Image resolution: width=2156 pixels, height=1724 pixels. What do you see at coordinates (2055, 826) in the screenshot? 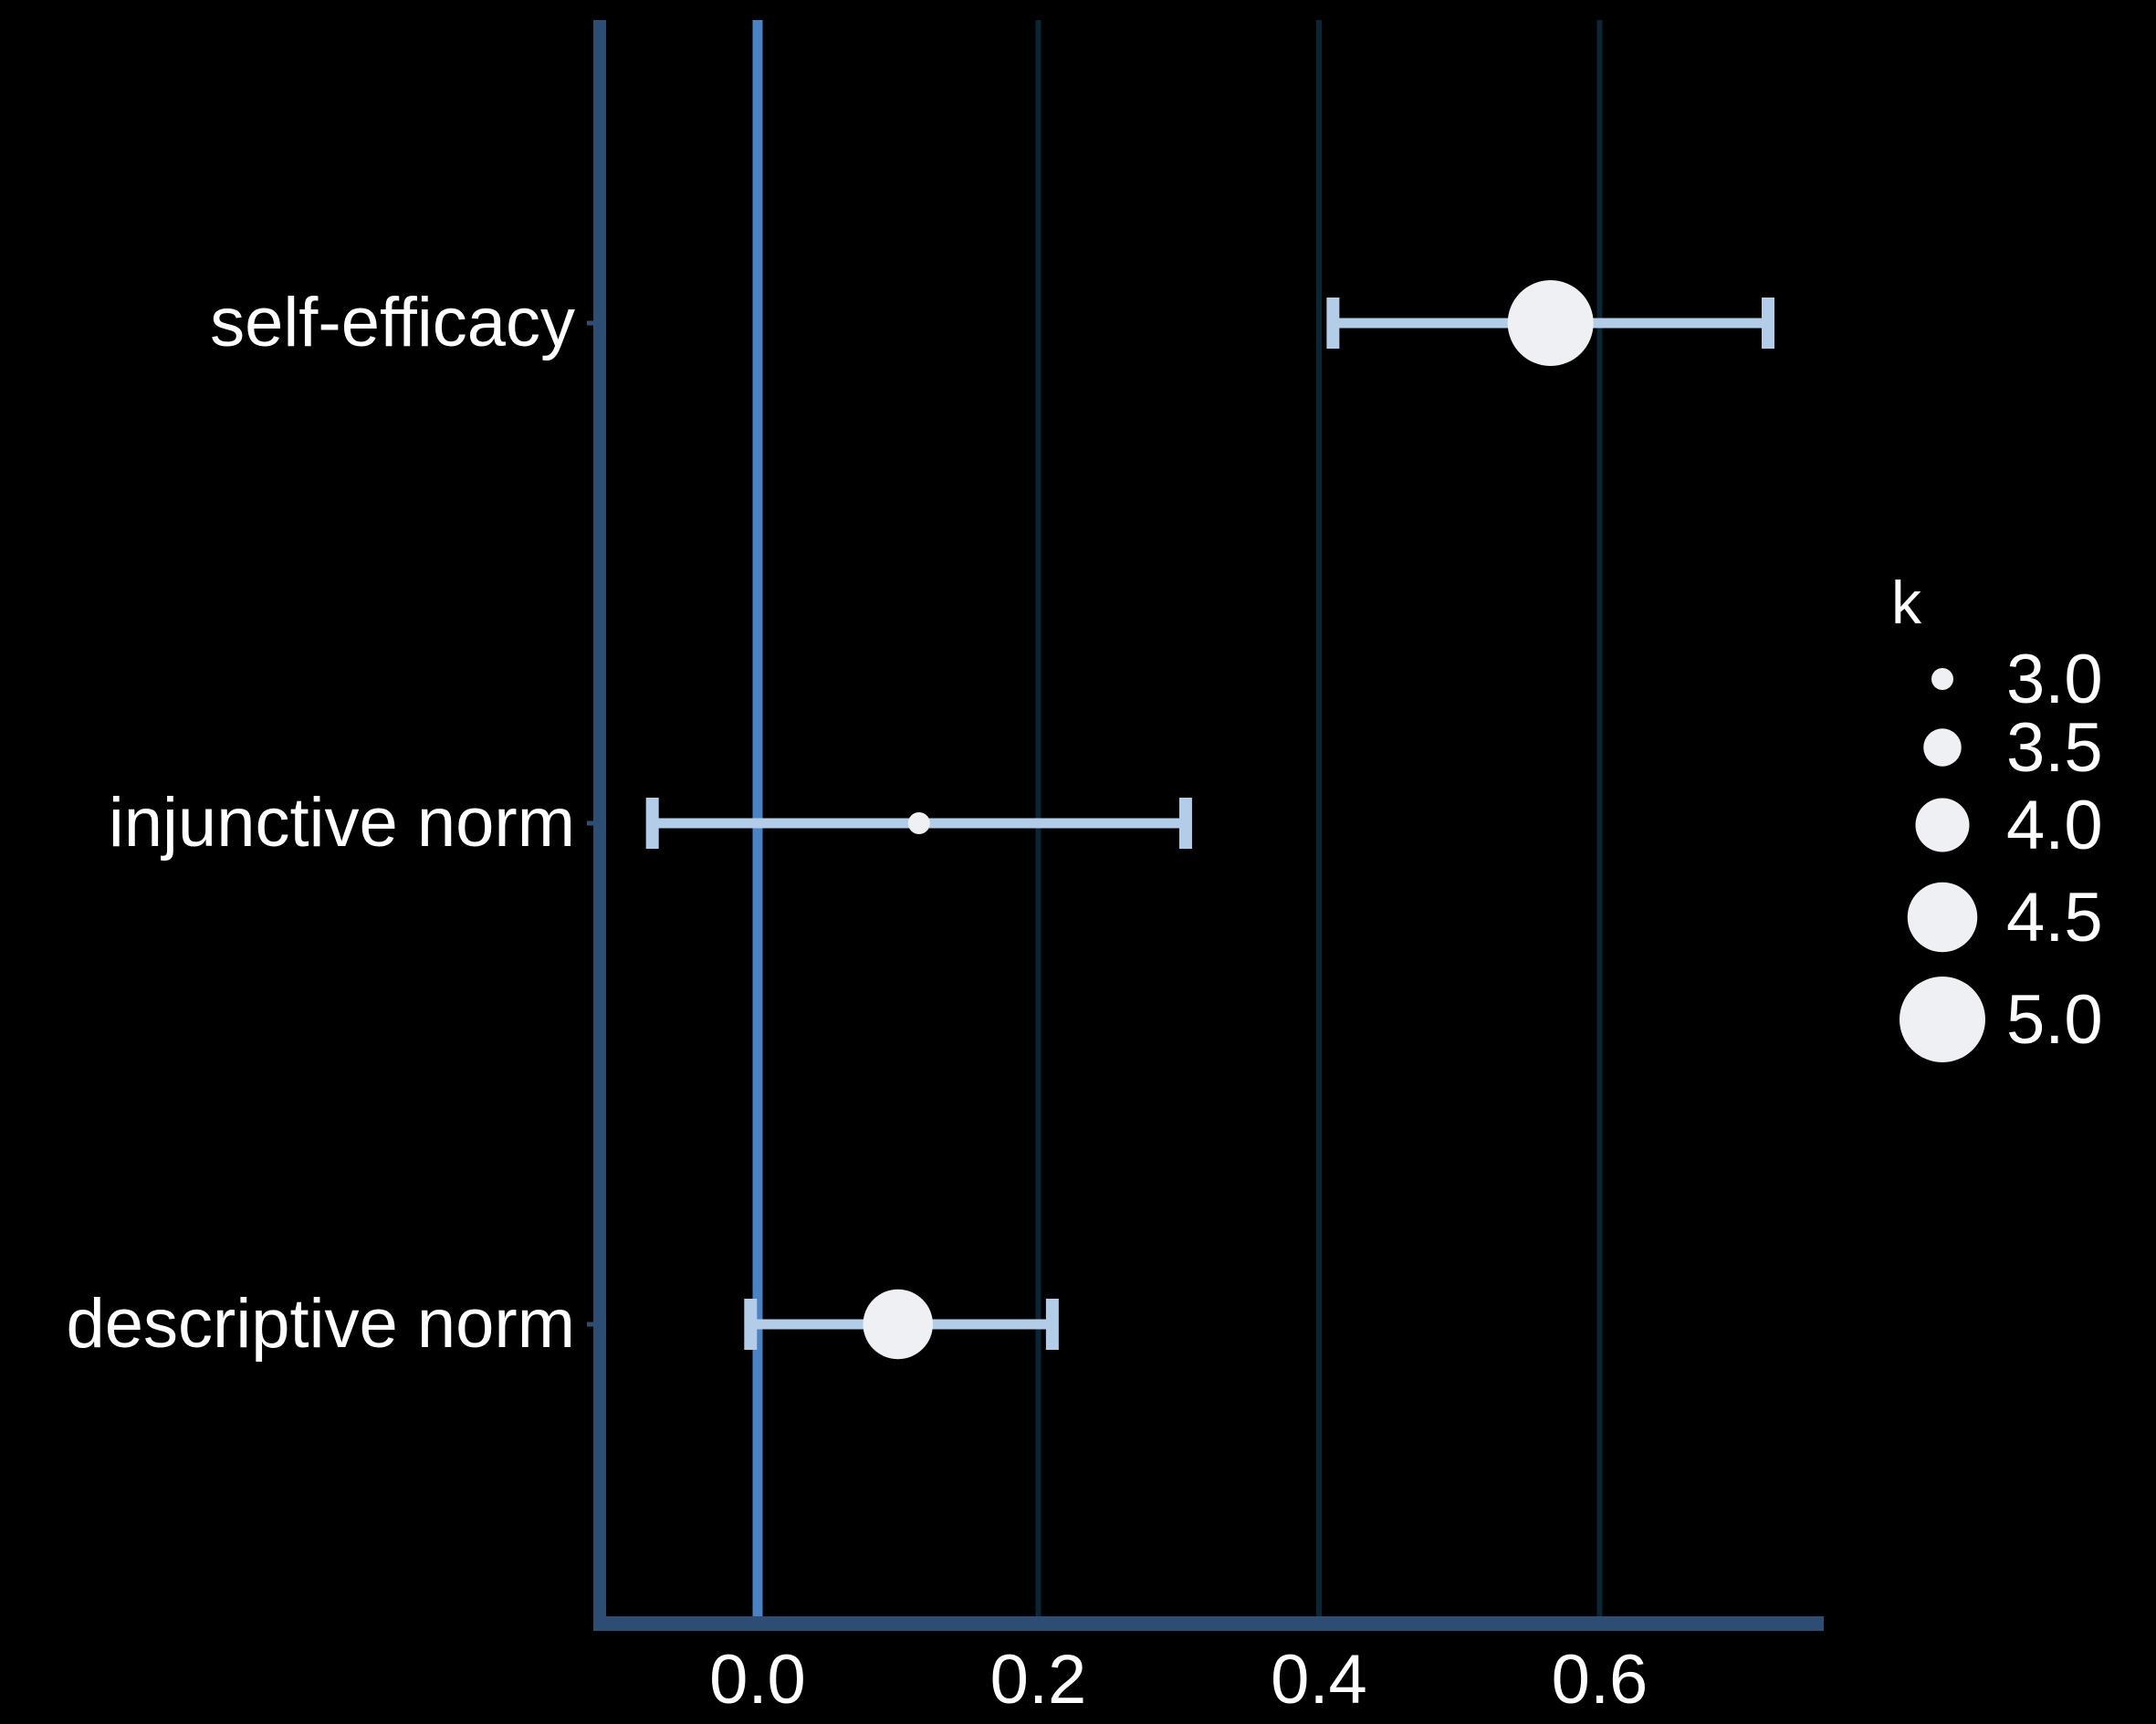
I see `legend-label: 4.0` at bounding box center [2055, 826].